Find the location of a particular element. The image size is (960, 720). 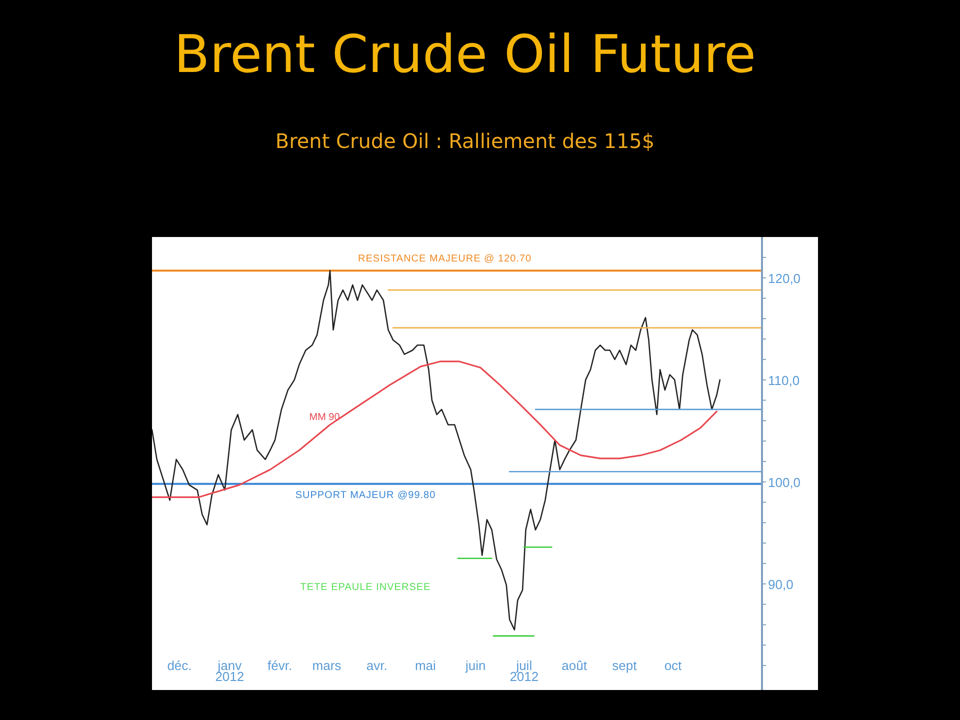

chart-title: Brent Crude Oil Future is located at coordinates (465, 55).